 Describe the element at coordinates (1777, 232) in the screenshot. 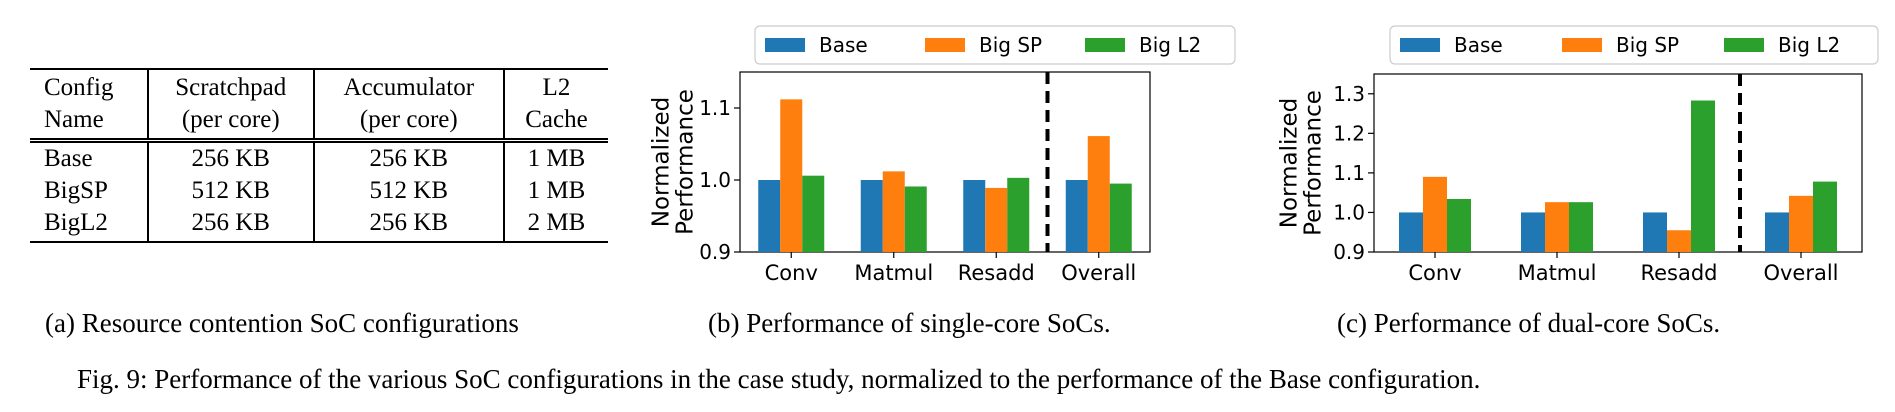

I see `dual-core-bar-base-overall` at that location.